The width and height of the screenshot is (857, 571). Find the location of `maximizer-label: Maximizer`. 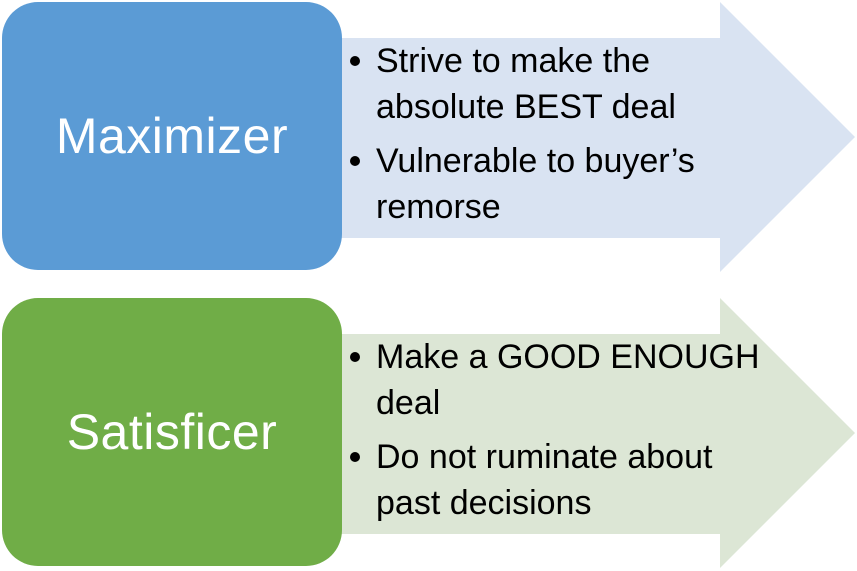

maximizer-label: Maximizer is located at coordinates (172, 136).